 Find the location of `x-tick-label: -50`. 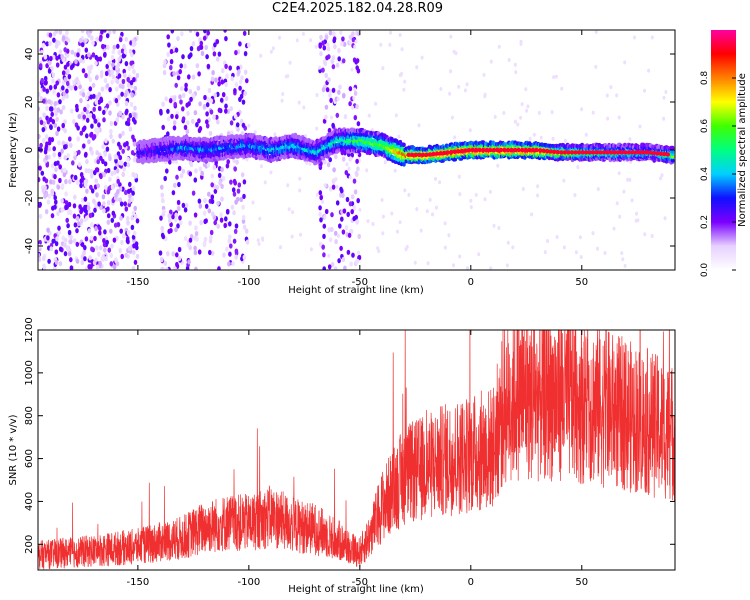

x-tick-label: -50 is located at coordinates (360, 282).